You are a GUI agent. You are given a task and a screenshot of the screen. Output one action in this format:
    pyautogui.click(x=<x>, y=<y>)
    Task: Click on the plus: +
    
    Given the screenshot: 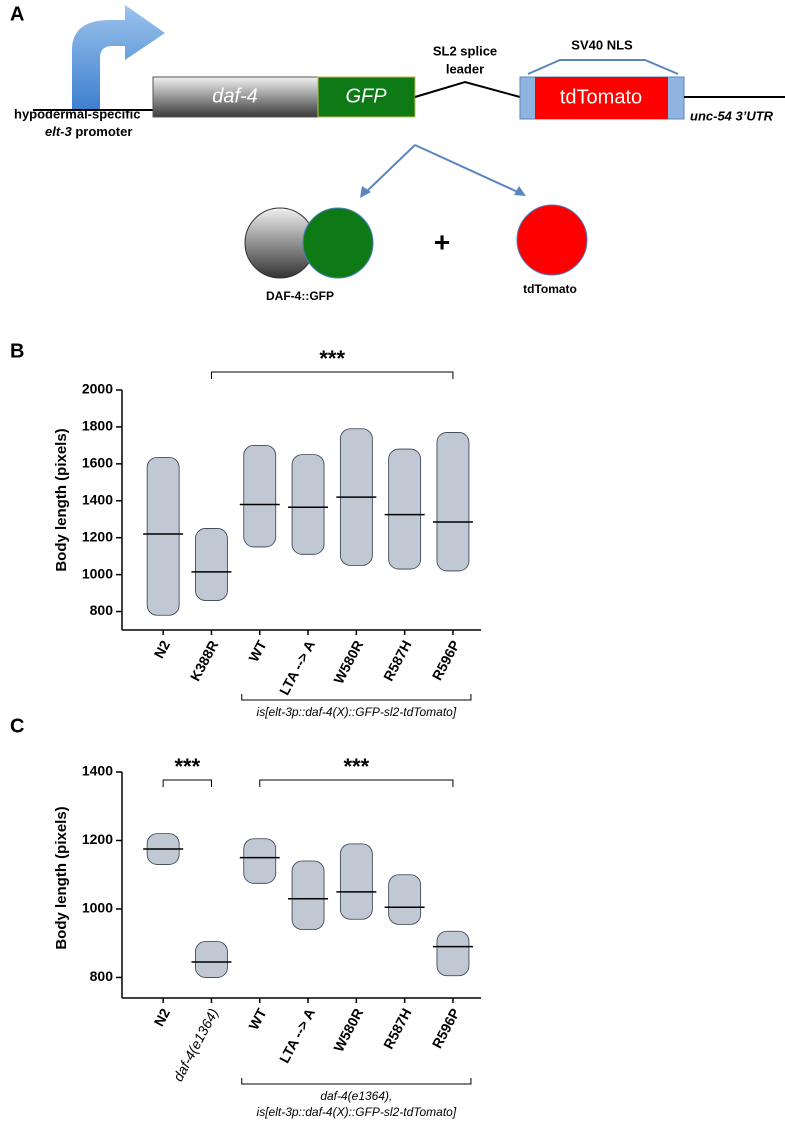 What is the action you would take?
    pyautogui.click(x=442, y=241)
    